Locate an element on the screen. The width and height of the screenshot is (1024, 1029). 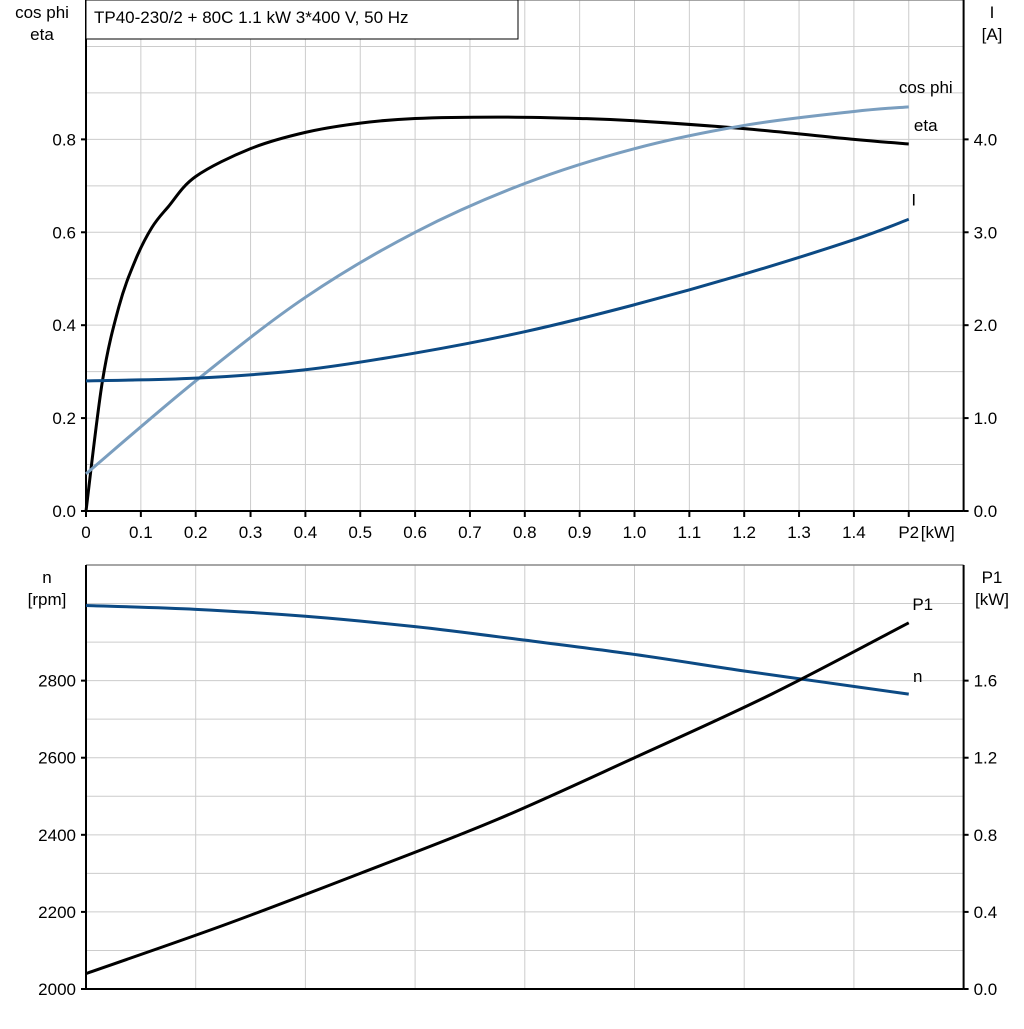
x-tick-label: 0 is located at coordinates (85, 532).